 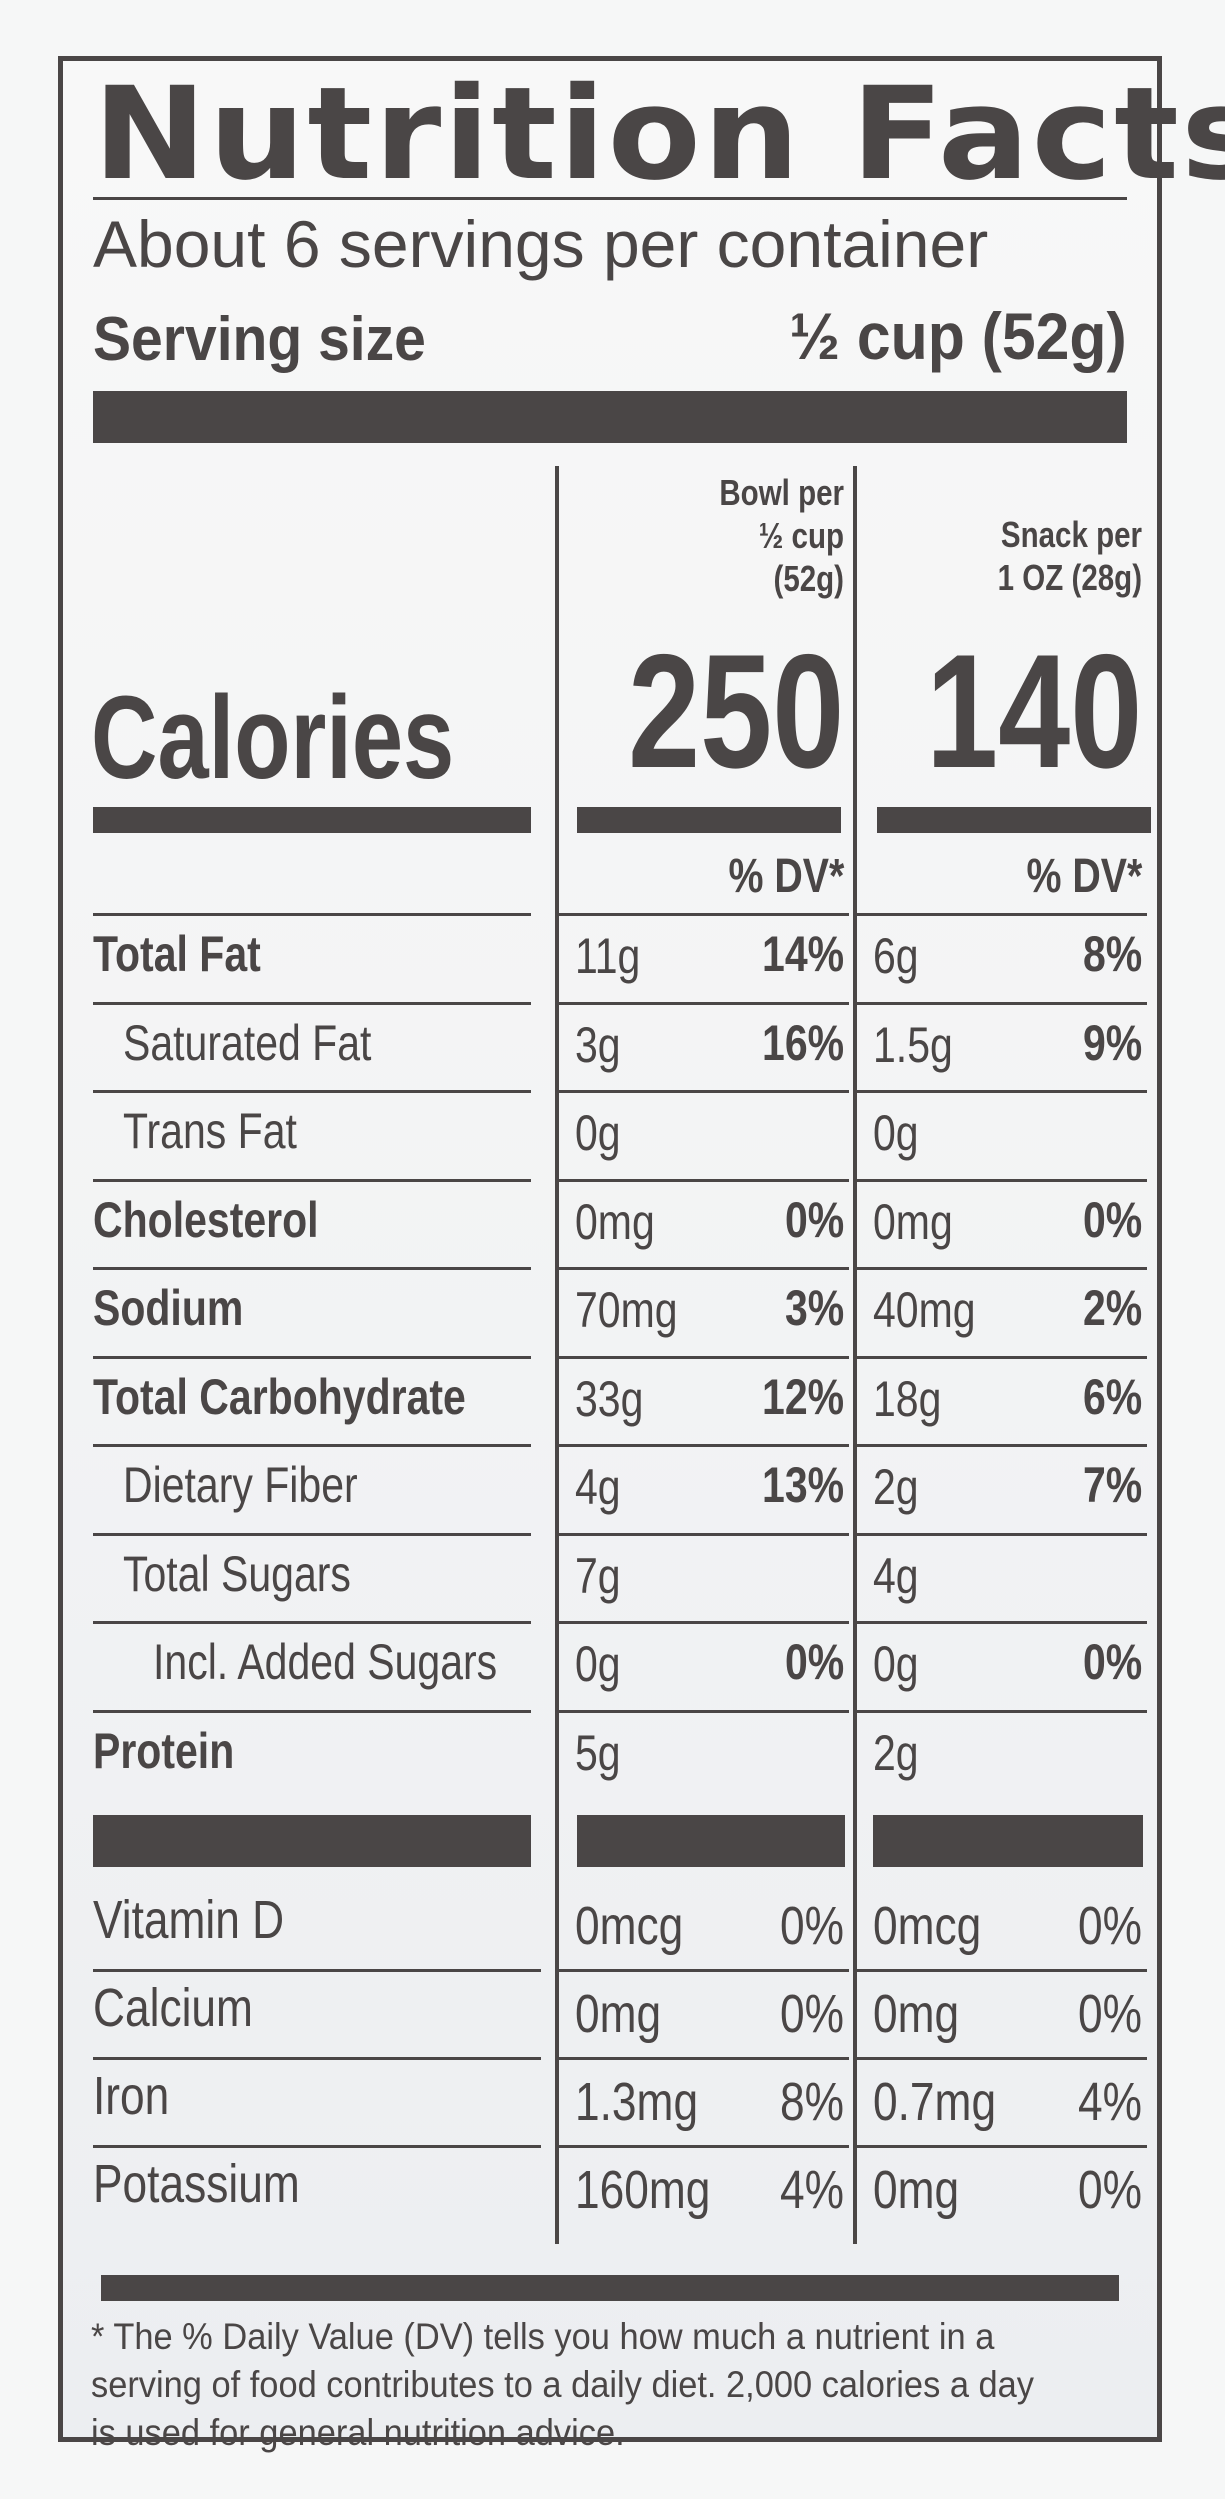 I want to click on vitamin-name: Iron, so click(x=131, y=2096).